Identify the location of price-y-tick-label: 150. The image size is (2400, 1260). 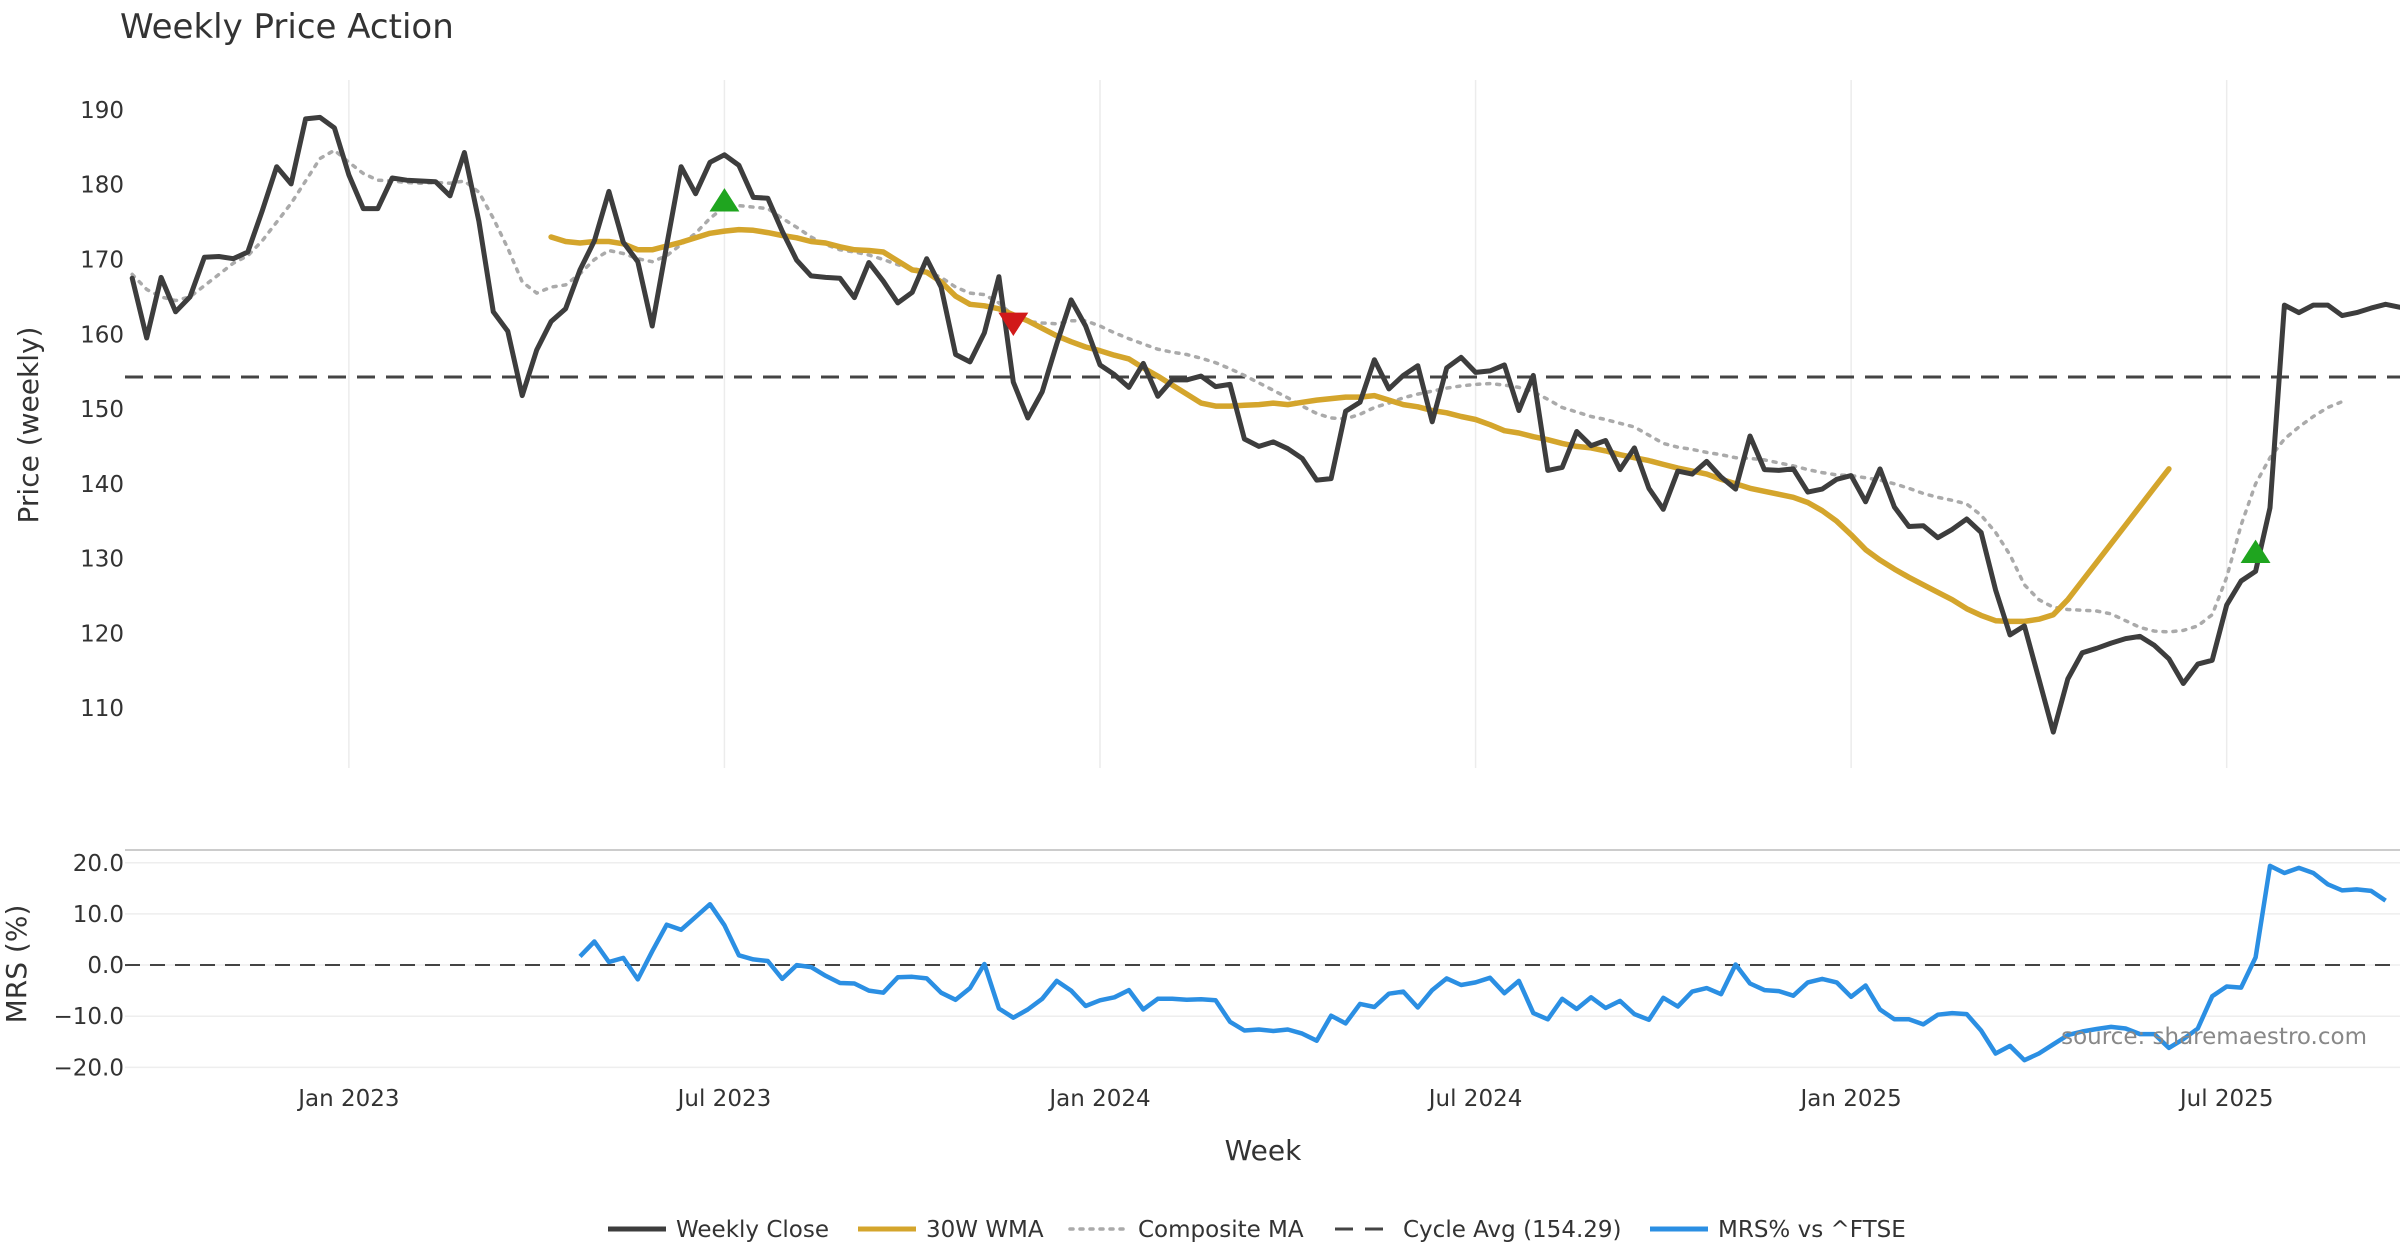
(102, 410).